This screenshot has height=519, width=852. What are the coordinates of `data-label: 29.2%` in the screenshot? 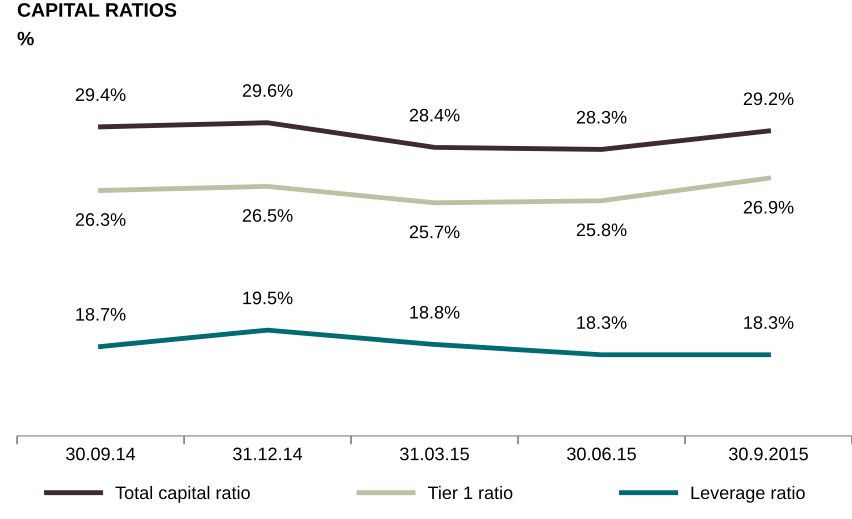 It's located at (769, 99).